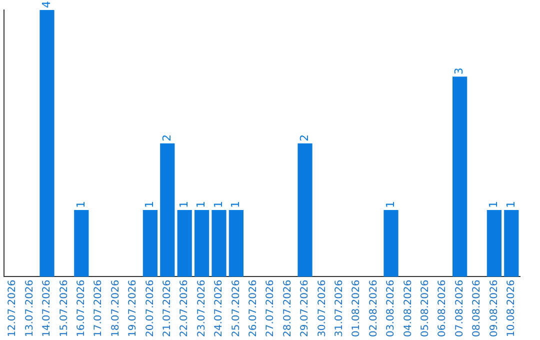  Describe the element at coordinates (219, 309) in the screenshot. I see `x-tick-label: 24.07.2026` at that location.